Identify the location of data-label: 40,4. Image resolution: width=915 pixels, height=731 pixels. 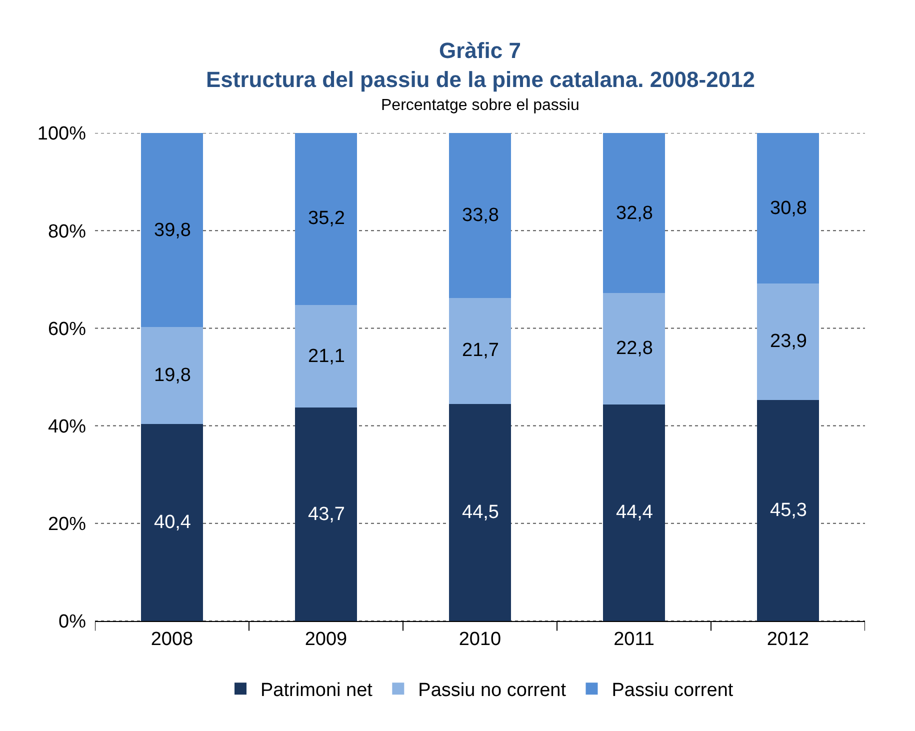
(173, 522).